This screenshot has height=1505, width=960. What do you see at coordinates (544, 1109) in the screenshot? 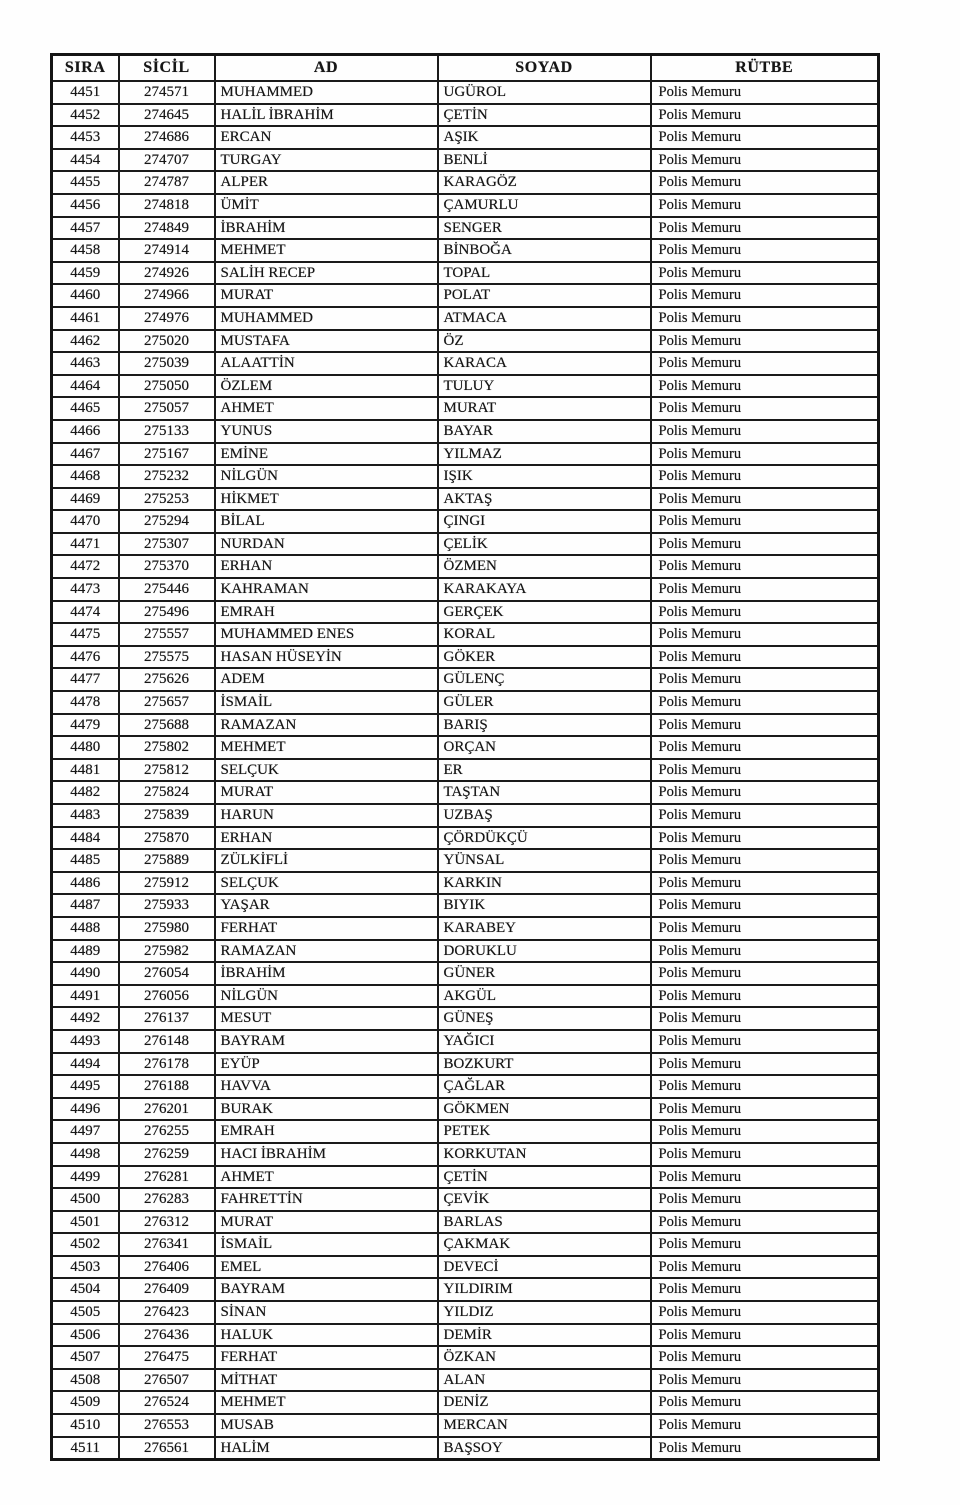
I see `cell-soyad: GÖKMEN` at bounding box center [544, 1109].